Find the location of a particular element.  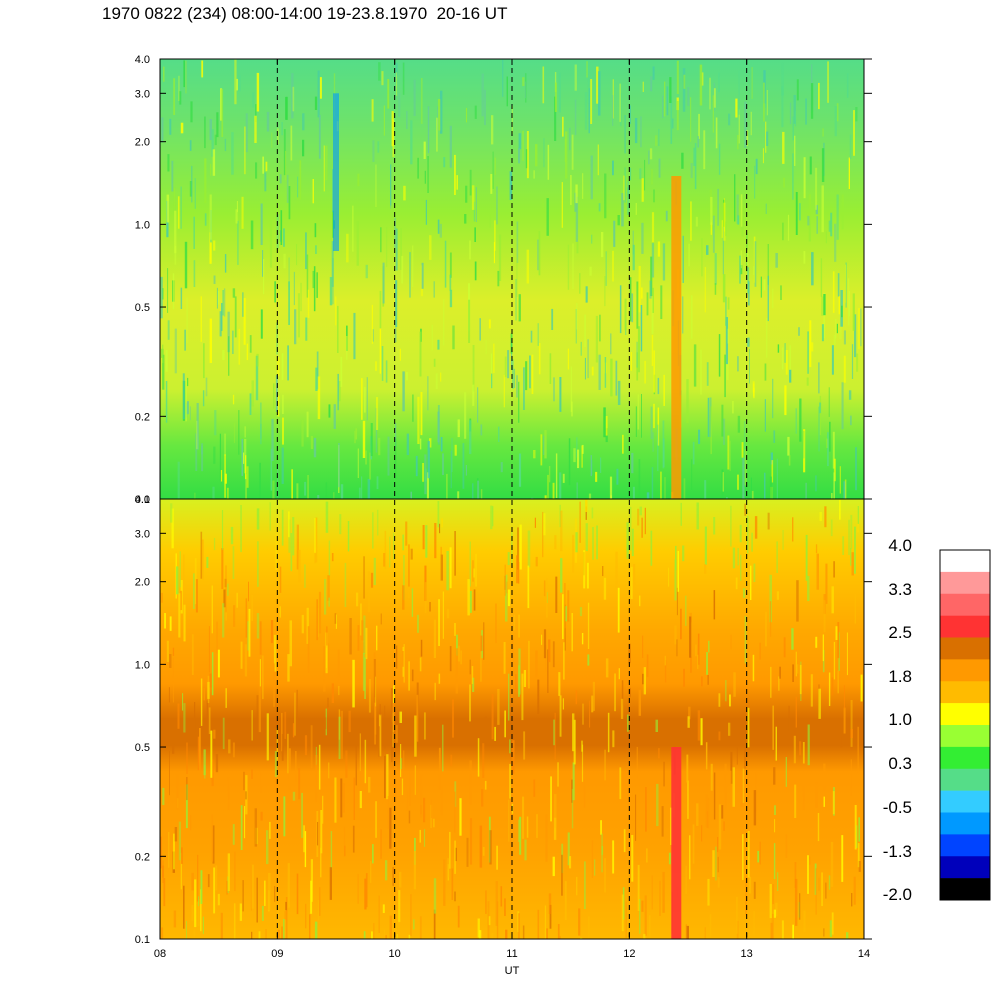

colorbar-swatch is located at coordinates (965, 714).